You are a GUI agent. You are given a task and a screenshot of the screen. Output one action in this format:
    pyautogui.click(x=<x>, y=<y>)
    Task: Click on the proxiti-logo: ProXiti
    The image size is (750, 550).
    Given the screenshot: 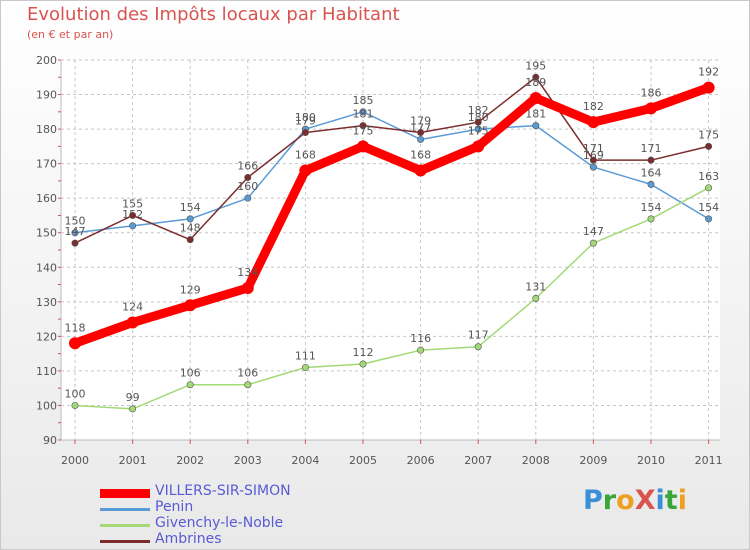 What is the action you would take?
    pyautogui.click(x=635, y=500)
    